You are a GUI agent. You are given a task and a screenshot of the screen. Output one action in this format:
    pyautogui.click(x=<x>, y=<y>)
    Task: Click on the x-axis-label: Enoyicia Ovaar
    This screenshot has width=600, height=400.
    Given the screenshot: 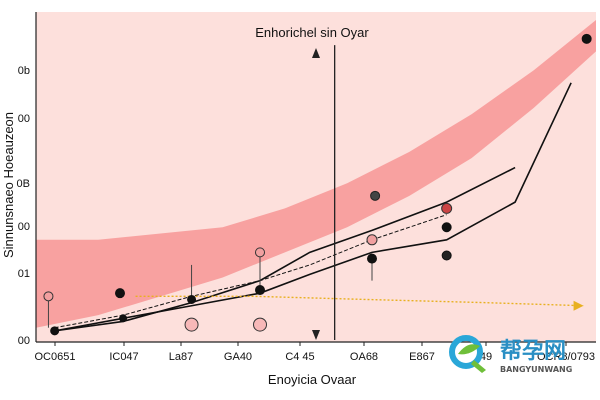 What is the action you would take?
    pyautogui.click(x=312, y=379)
    